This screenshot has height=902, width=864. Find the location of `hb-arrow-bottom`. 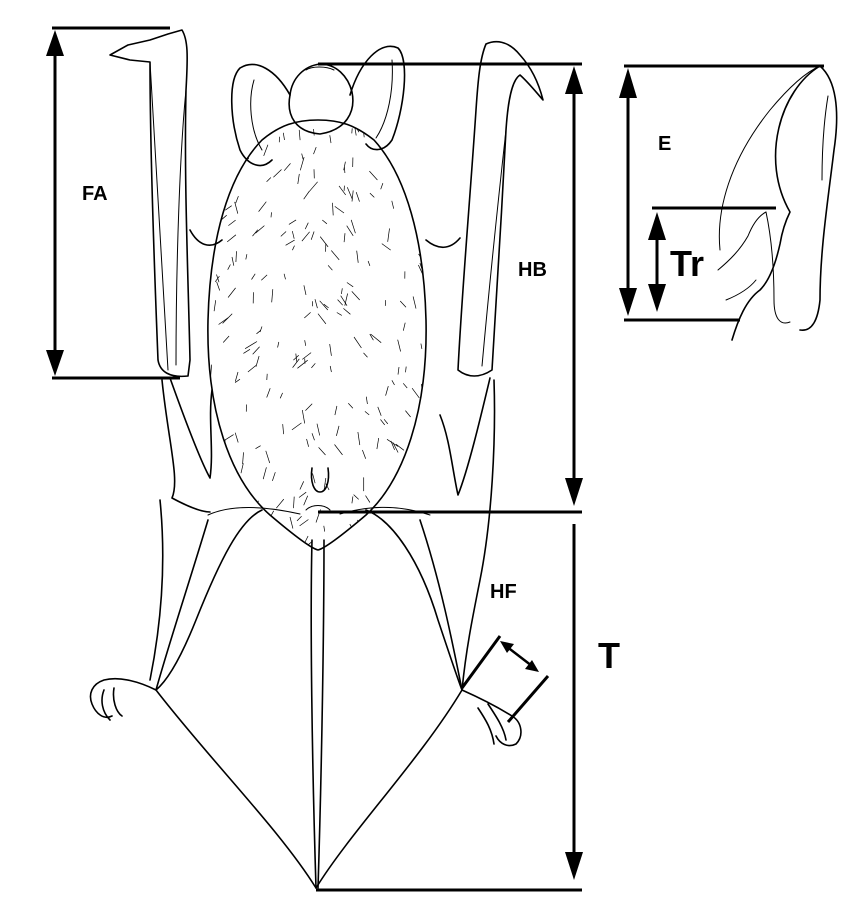

hb-arrow-bottom is located at coordinates (574, 492).